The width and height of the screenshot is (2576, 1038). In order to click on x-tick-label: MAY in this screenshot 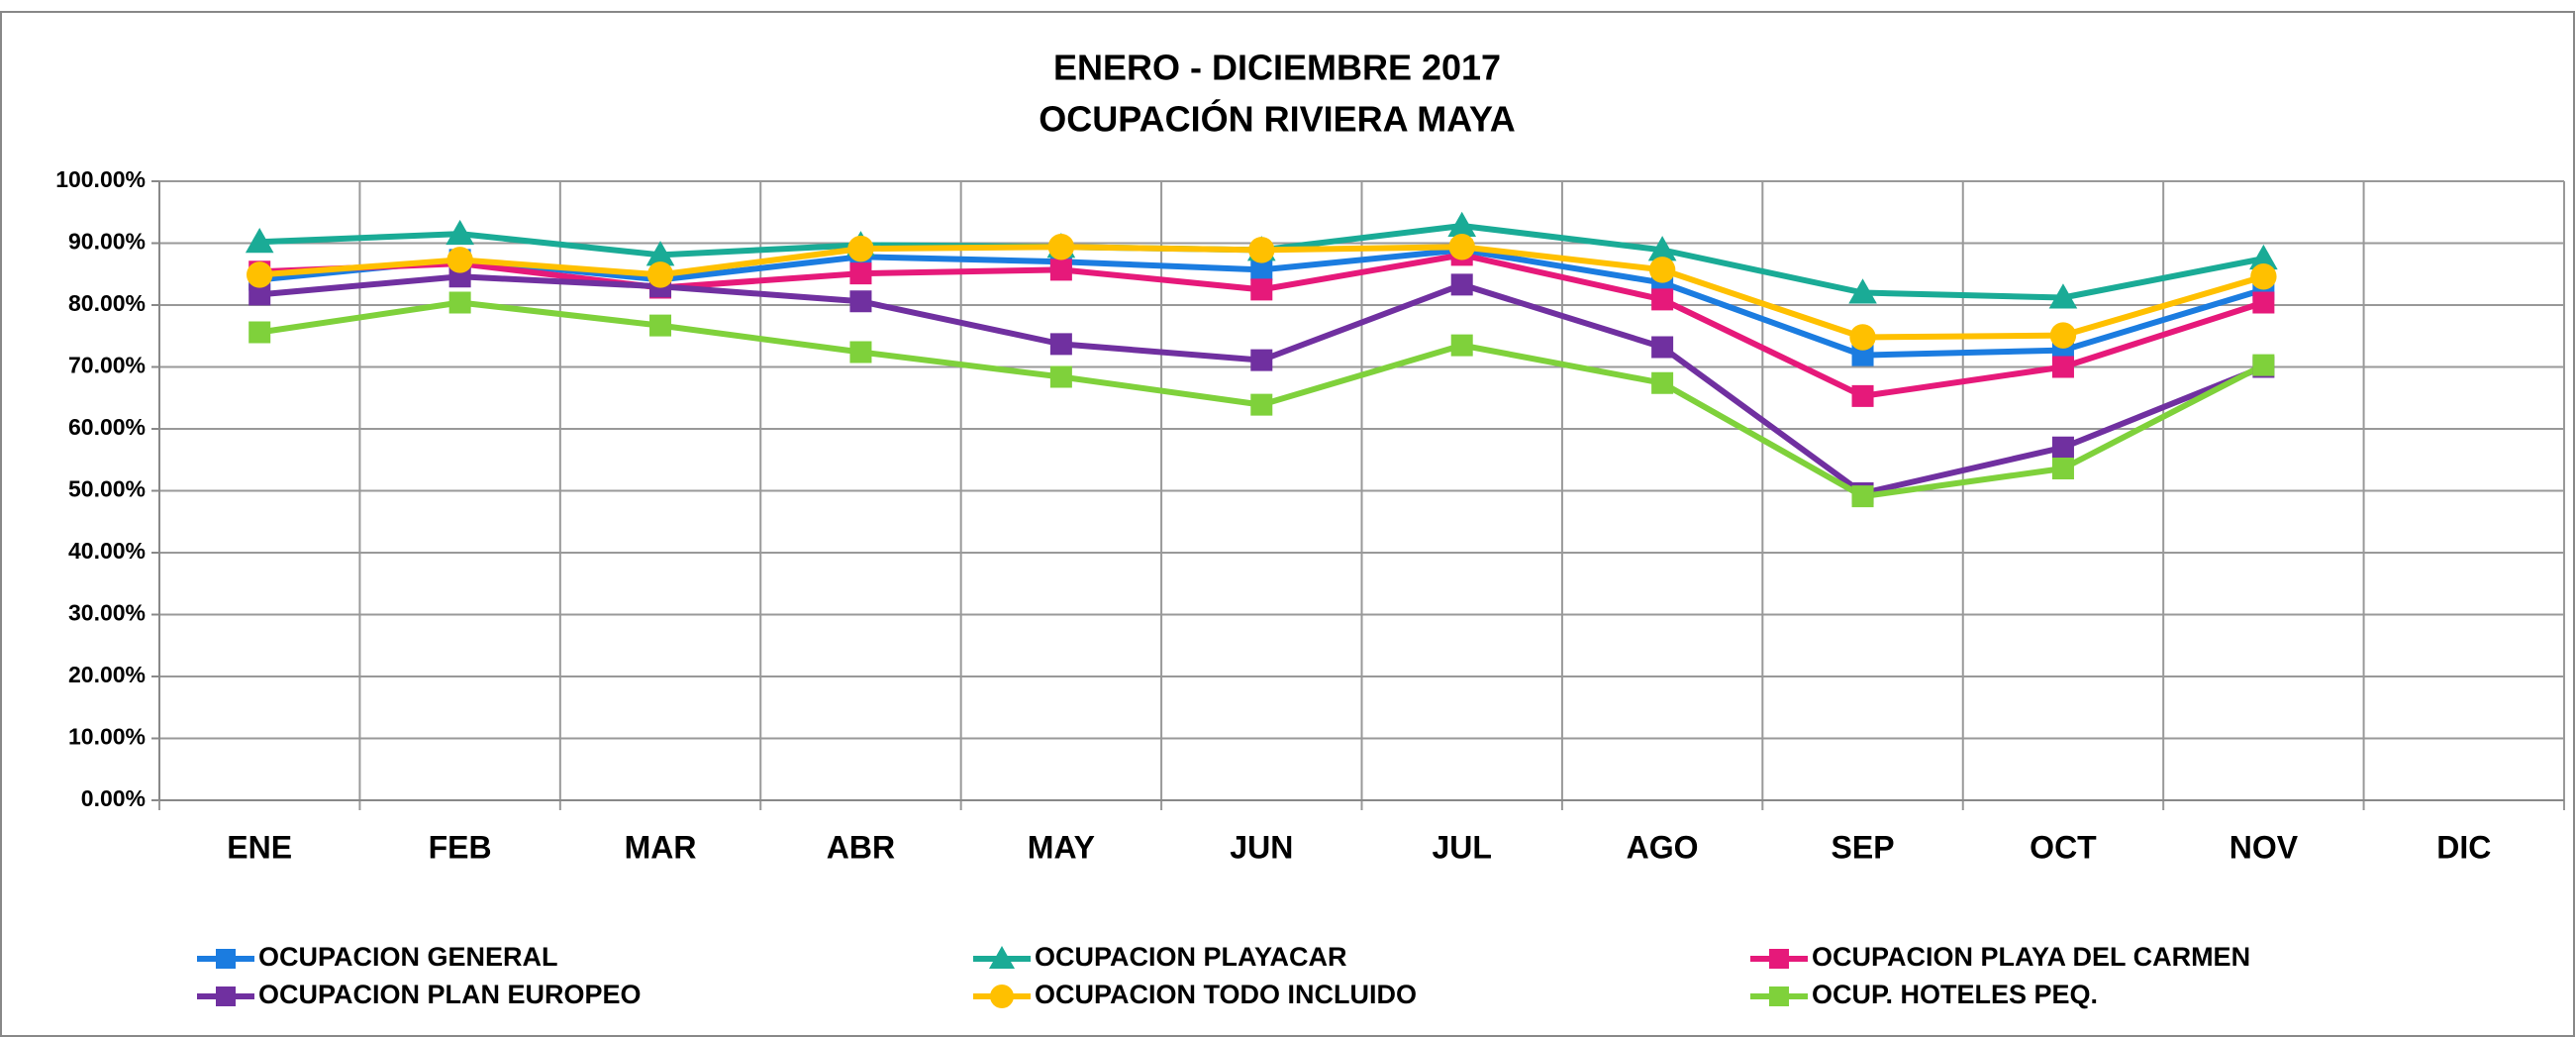, I will do `click(1062, 847)`.